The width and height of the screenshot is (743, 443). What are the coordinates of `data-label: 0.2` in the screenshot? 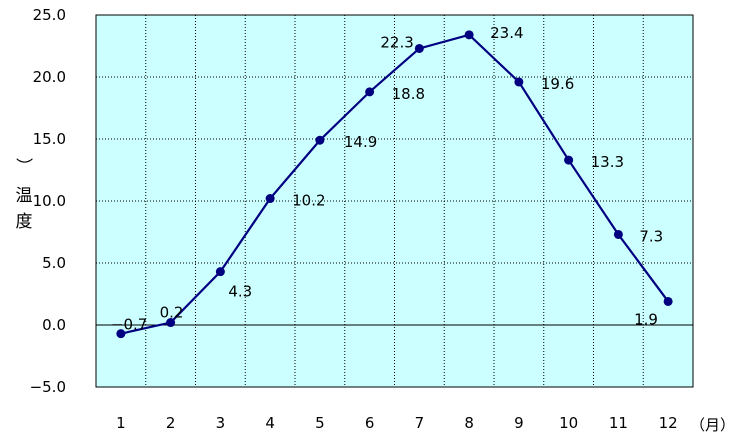 It's located at (172, 313).